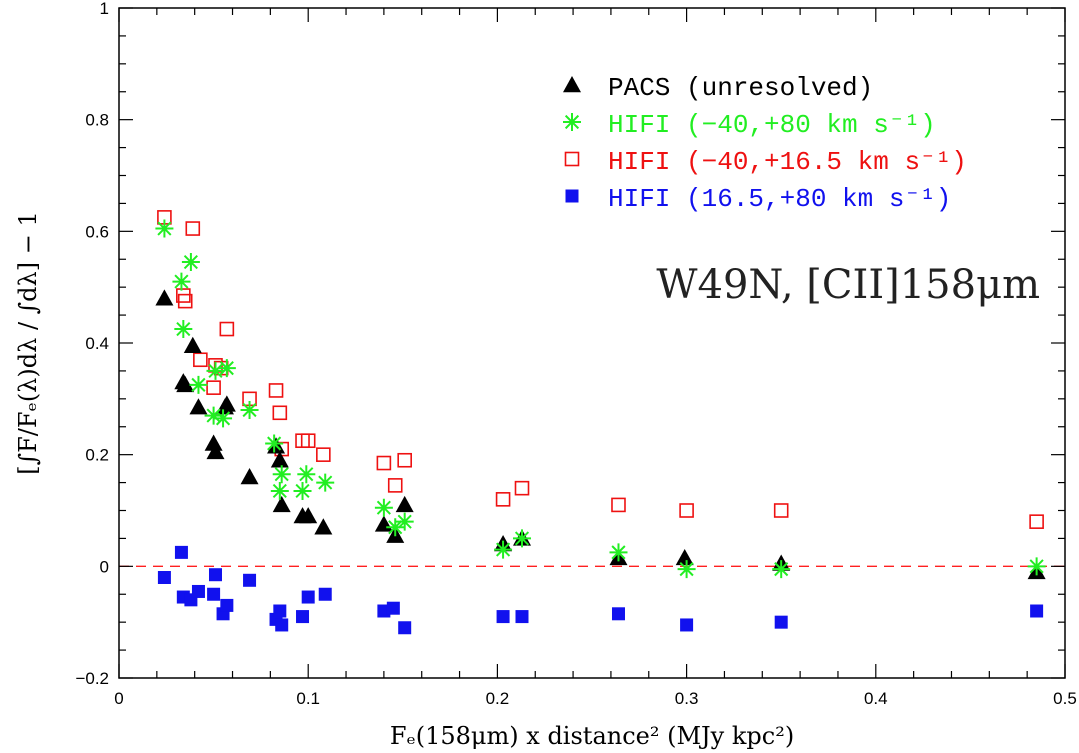 This screenshot has height=753, width=1079. I want to click on y-tick-label: 0, so click(104, 566).